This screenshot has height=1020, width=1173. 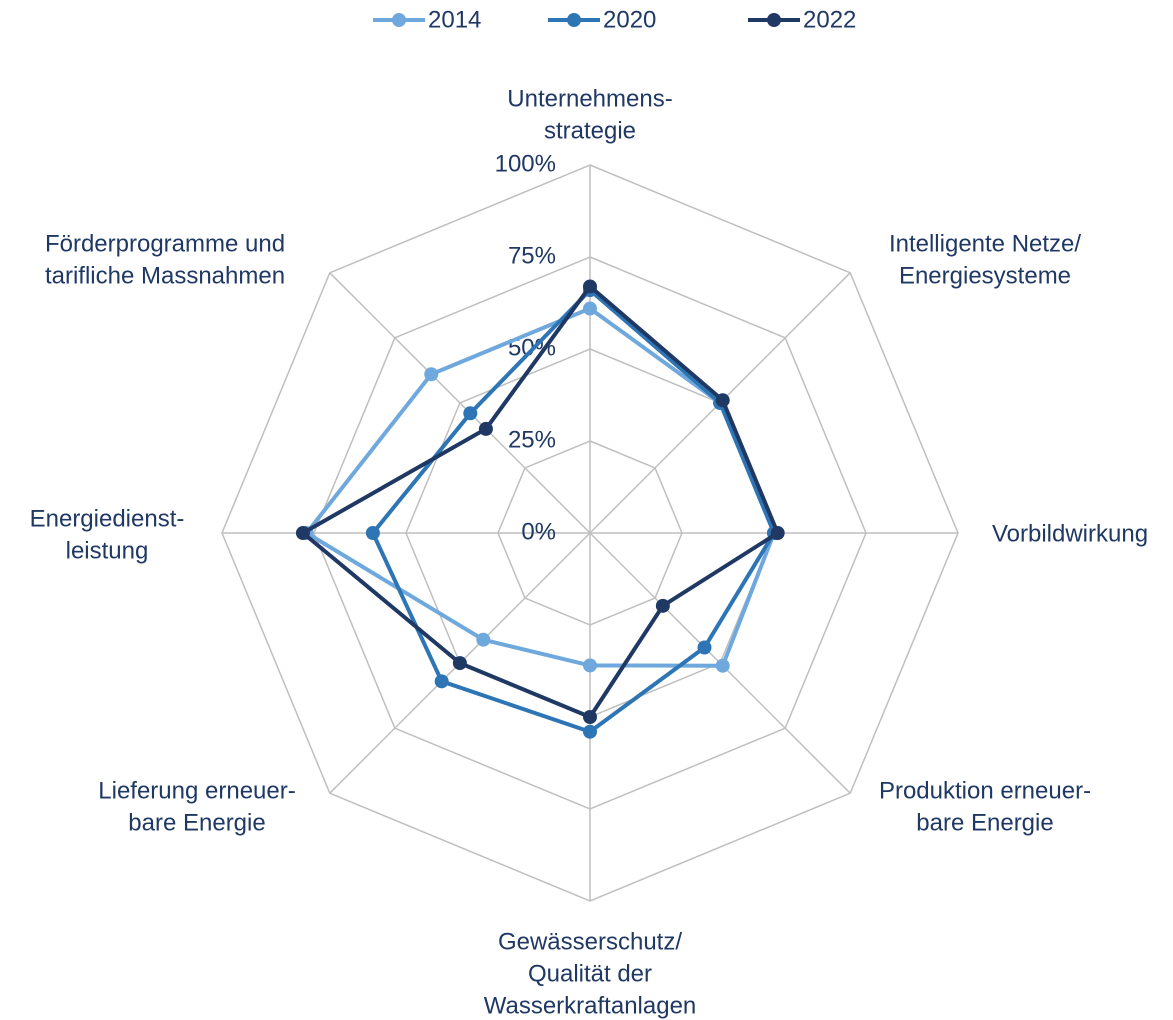 I want to click on y-tick-label: 25%, so click(x=532, y=439).